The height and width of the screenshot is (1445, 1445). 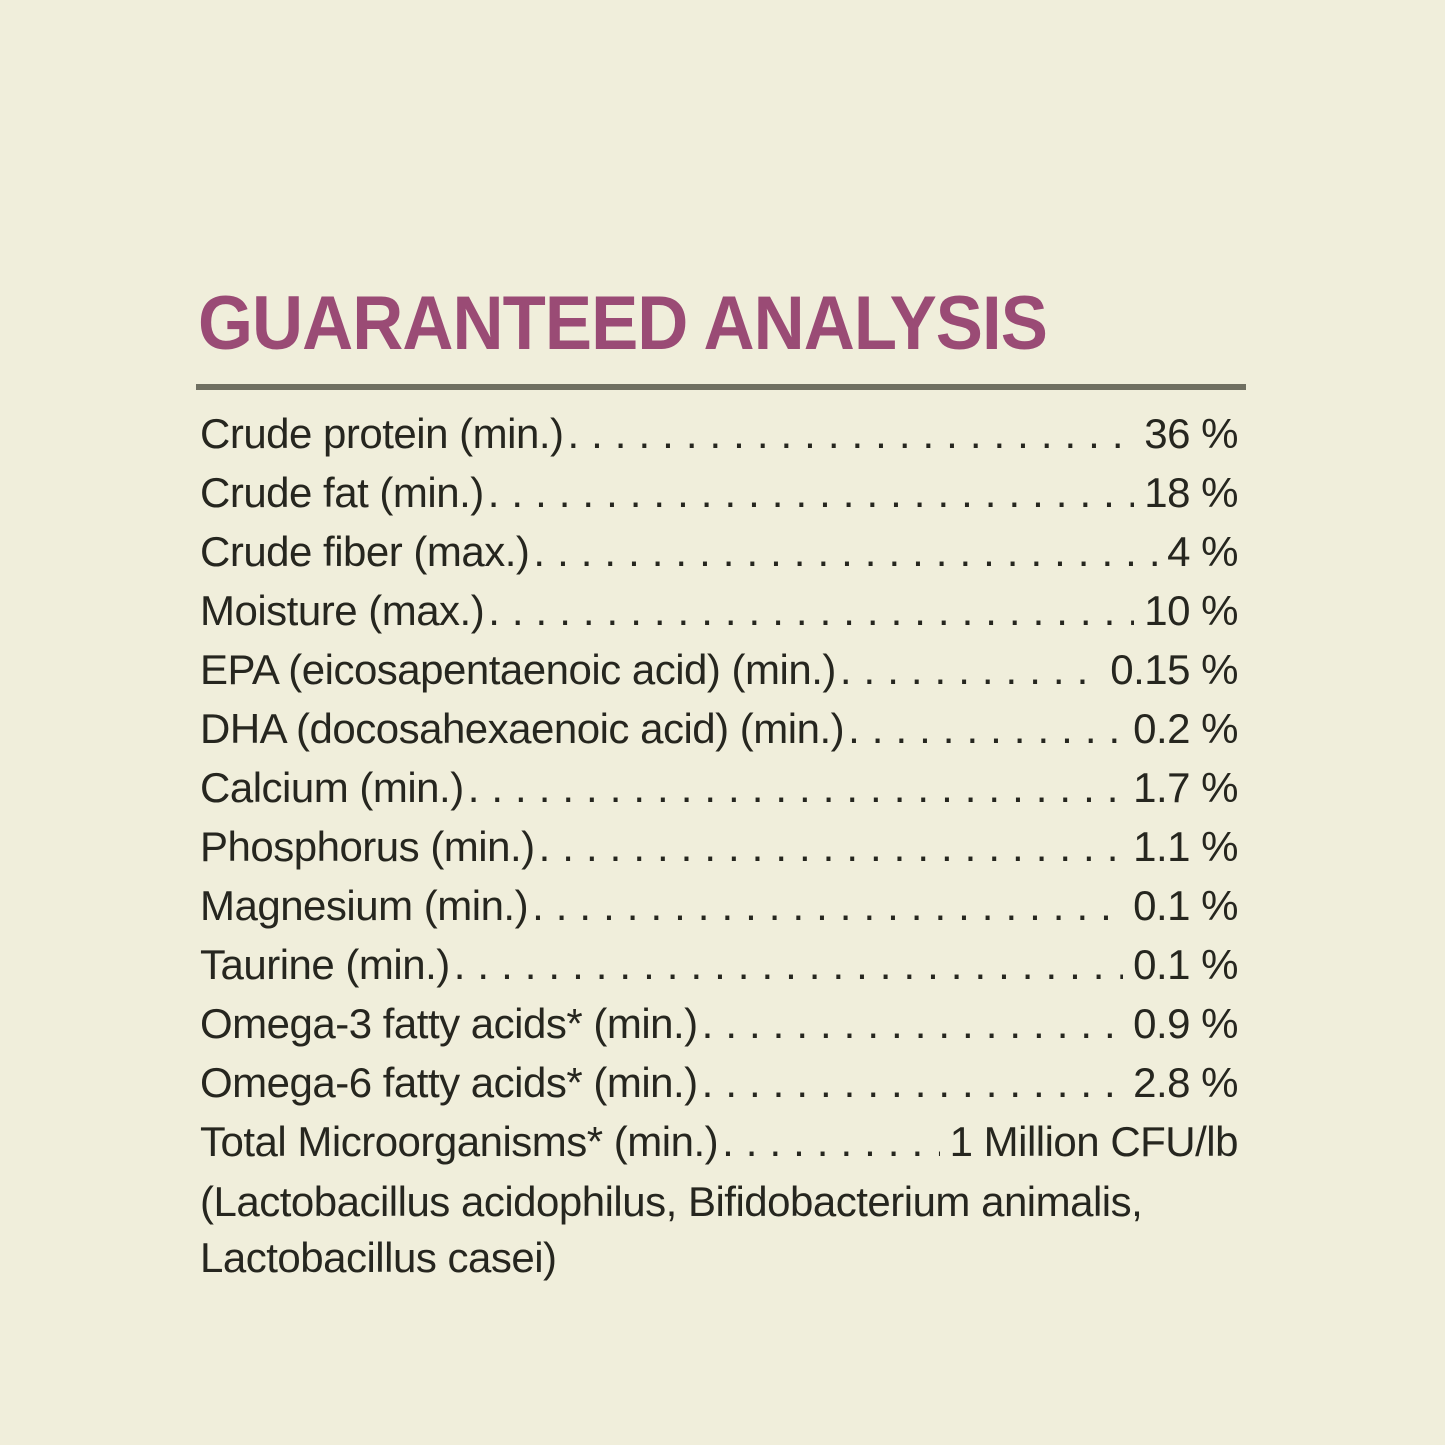 What do you see at coordinates (449, 1023) in the screenshot?
I see `nutrient-label: Omega-3 fatty acids* (min.)` at bounding box center [449, 1023].